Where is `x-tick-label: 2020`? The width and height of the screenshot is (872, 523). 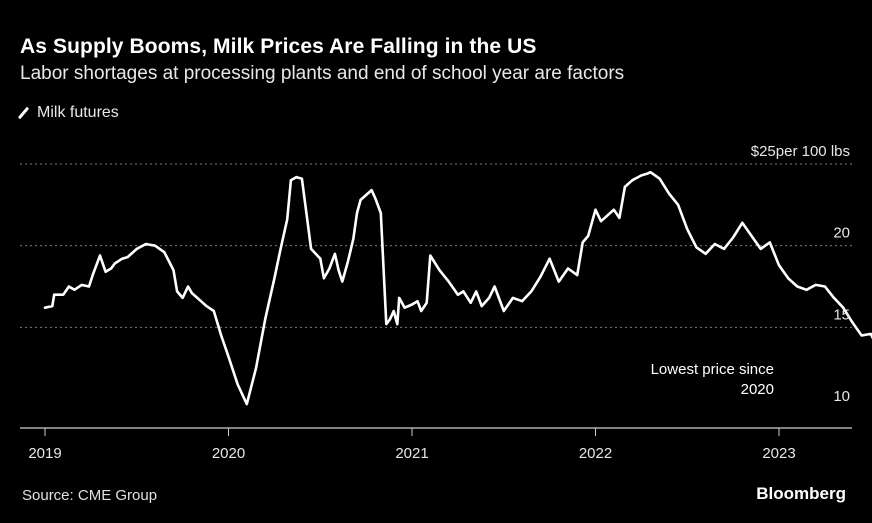 x-tick-label: 2020 is located at coordinates (228, 453).